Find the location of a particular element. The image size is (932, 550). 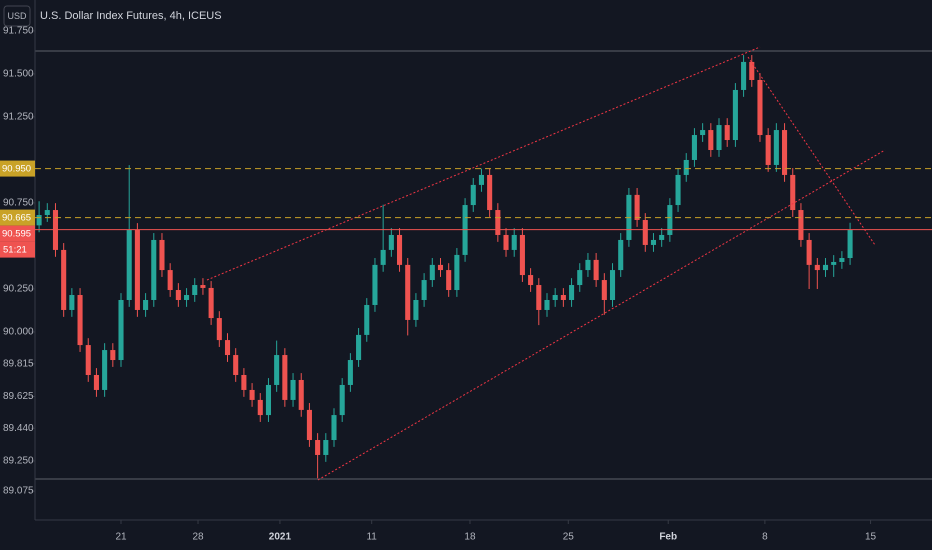

y-tick-label: 90.750 is located at coordinates (18, 203).